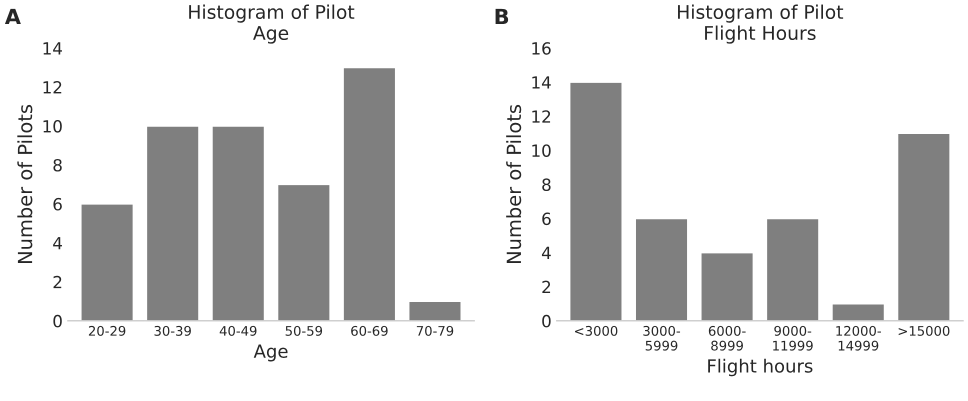 This screenshot has width=968, height=401. Describe the element at coordinates (858, 338) in the screenshot. I see `x-tick-label: 12000- 14999` at that location.